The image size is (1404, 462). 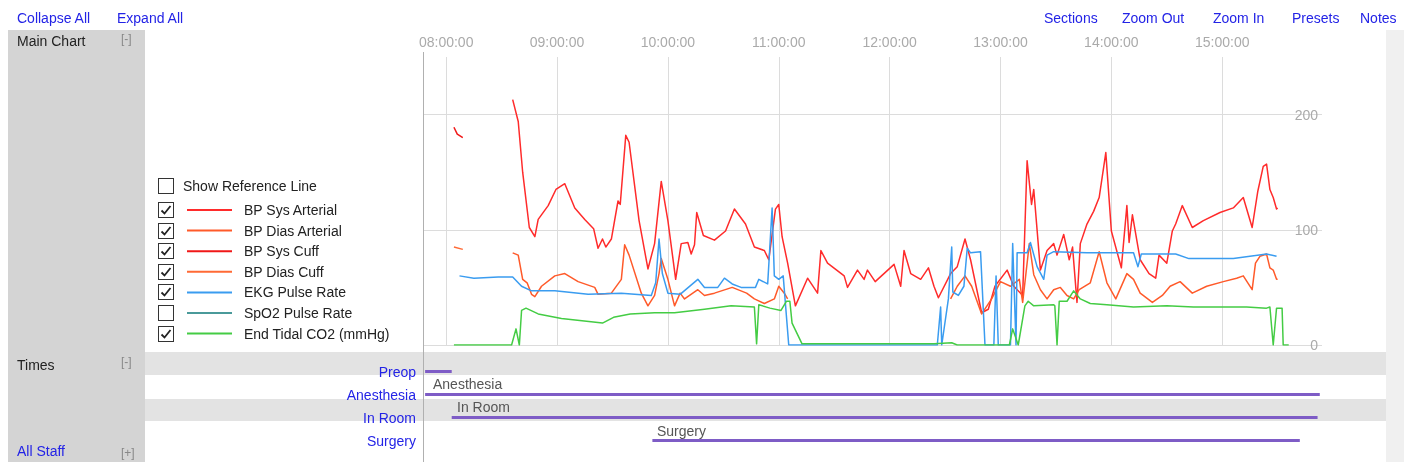 I want to click on text: Notes, so click(x=1378, y=18).